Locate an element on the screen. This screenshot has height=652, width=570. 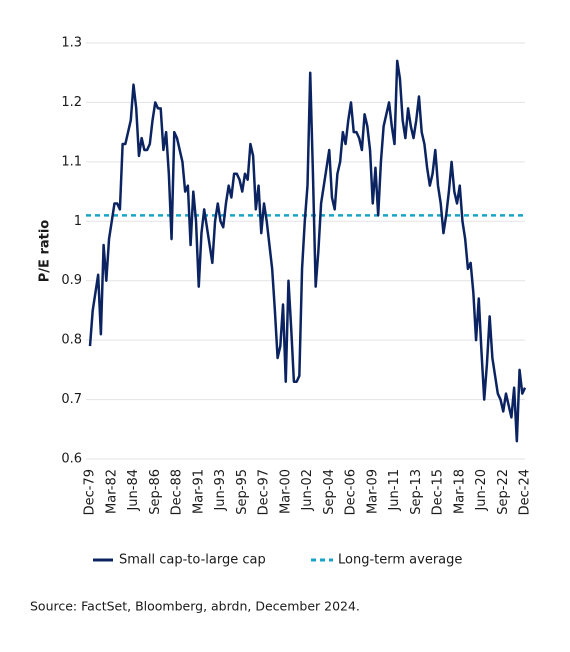
x-tick-label: Sep-95 is located at coordinates (242, 492).